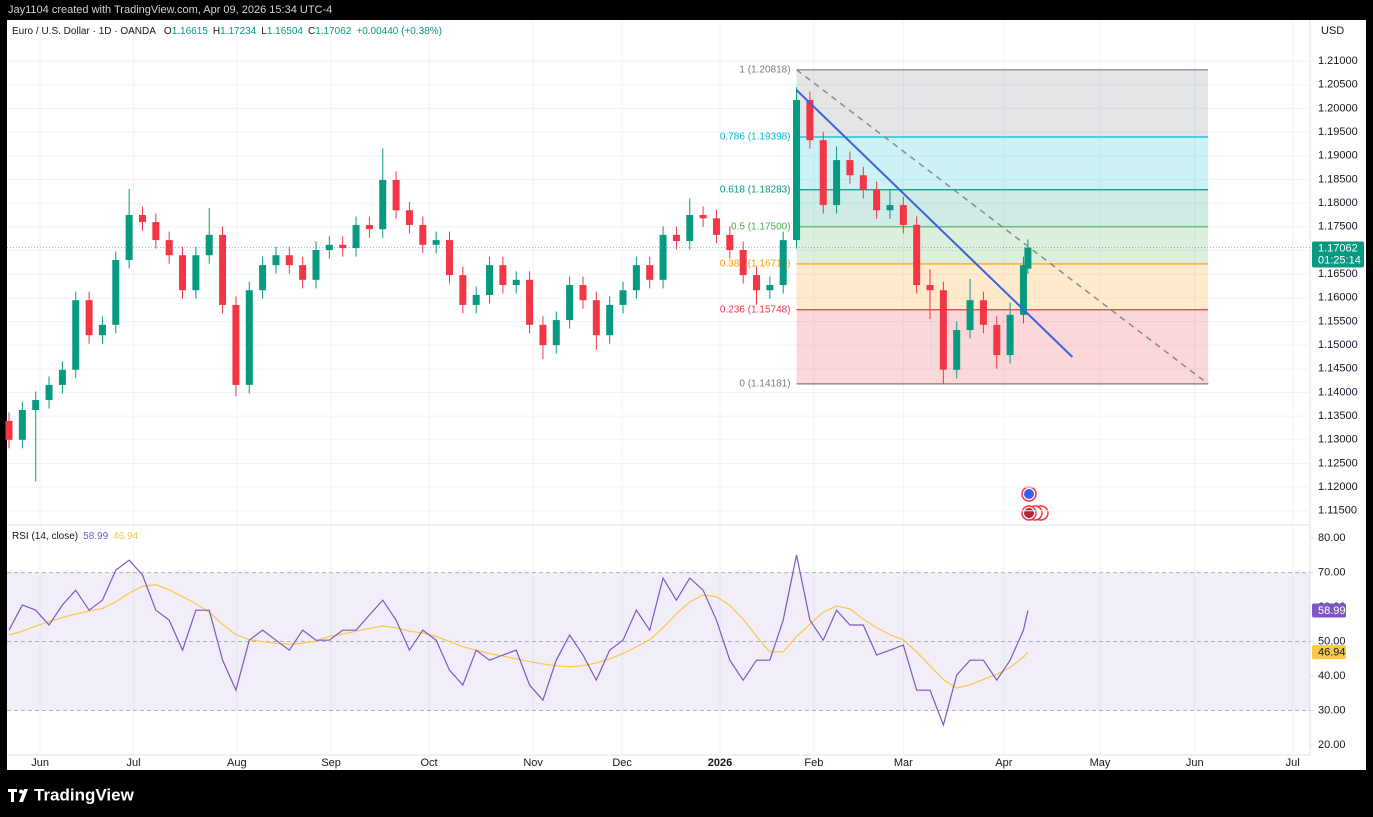 The height and width of the screenshot is (817, 1373). What do you see at coordinates (1332, 745) in the screenshot?
I see `rsi-tick-label: 20.00` at bounding box center [1332, 745].